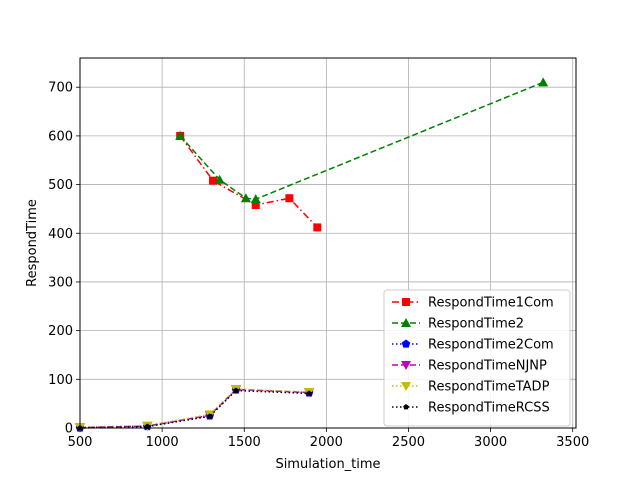 The height and width of the screenshot is (480, 640). I want to click on x-tick-label: 2500, so click(408, 442).